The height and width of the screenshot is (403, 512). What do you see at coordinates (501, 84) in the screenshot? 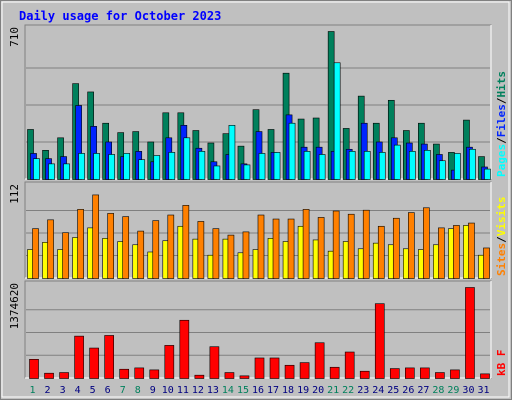
I see `legend-entry-hits: Hits` at bounding box center [501, 84].